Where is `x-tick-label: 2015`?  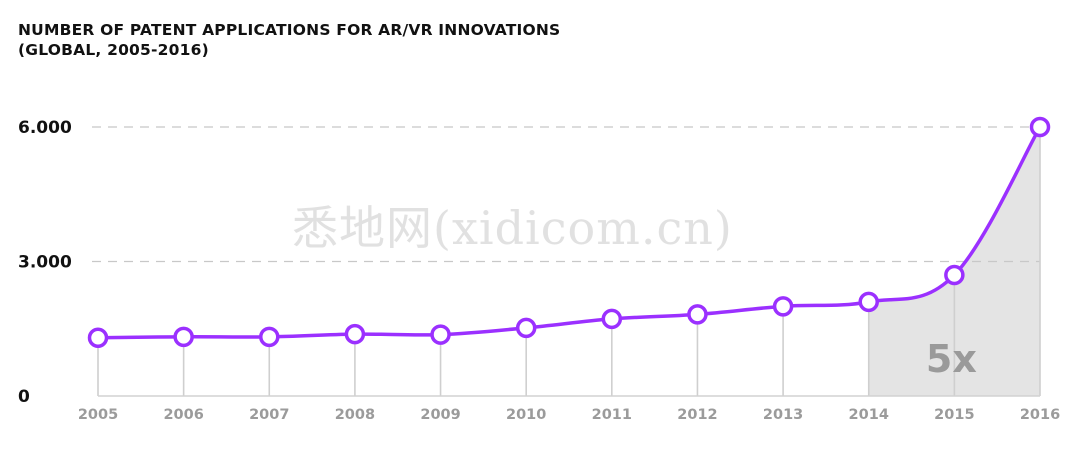 x-tick-label: 2015 is located at coordinates (954, 415).